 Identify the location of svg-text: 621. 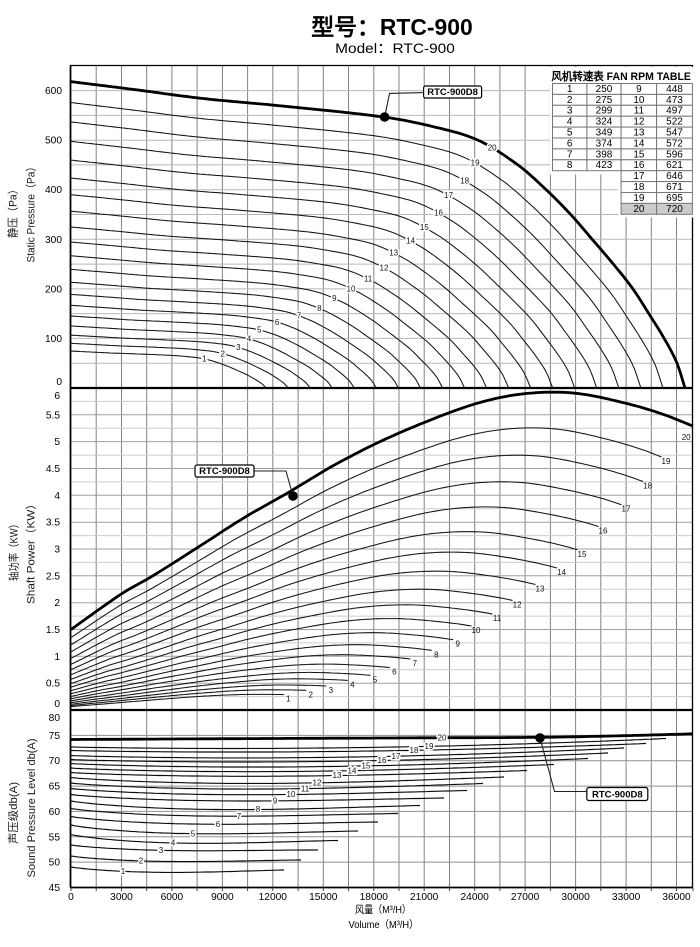
(674, 165).